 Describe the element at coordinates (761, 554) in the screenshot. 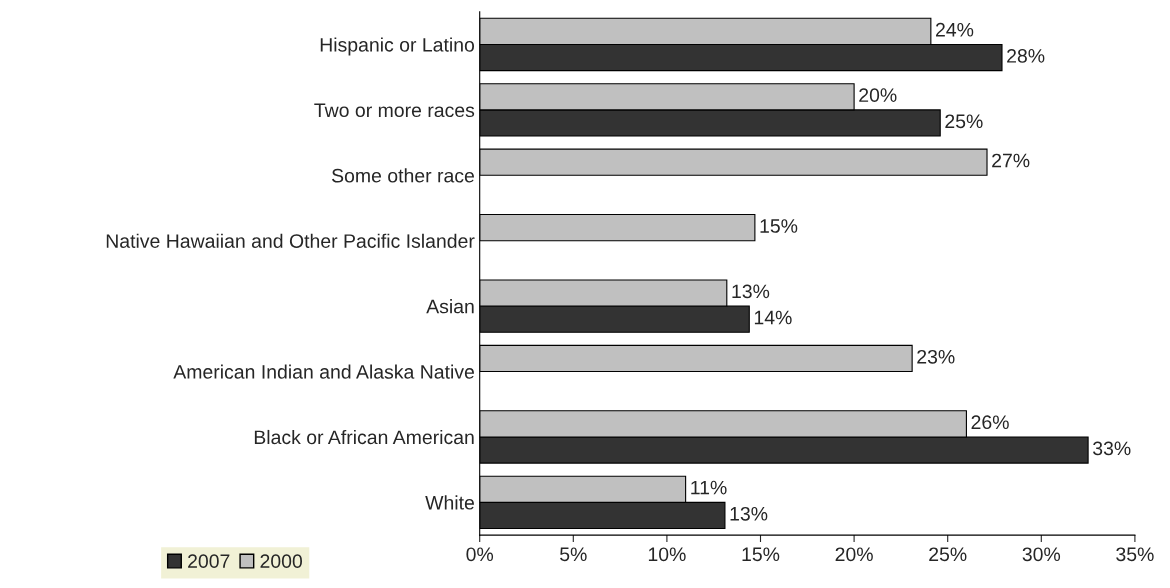

I see `x-tick-label: 15%` at that location.